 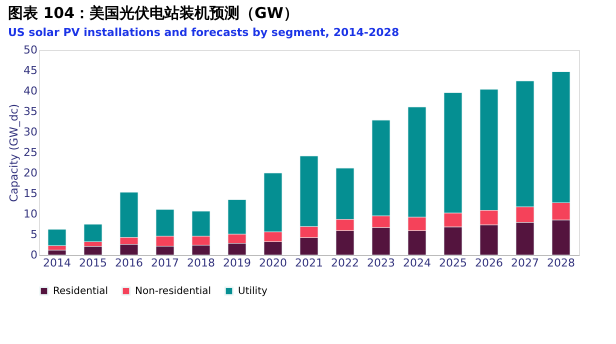 I want to click on x-tick-label: 2023, so click(x=381, y=263).